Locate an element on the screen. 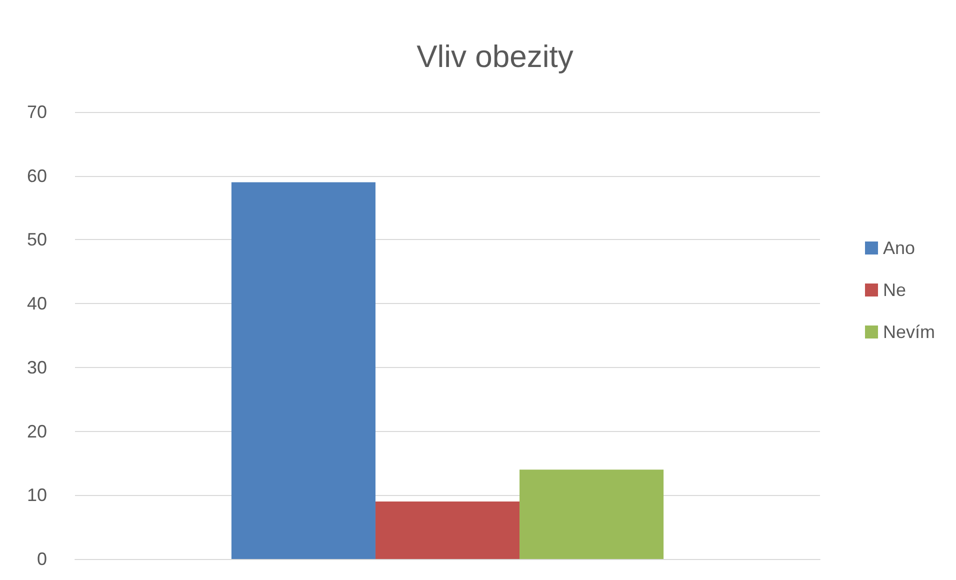  y-tick-label: 40 is located at coordinates (36, 304).